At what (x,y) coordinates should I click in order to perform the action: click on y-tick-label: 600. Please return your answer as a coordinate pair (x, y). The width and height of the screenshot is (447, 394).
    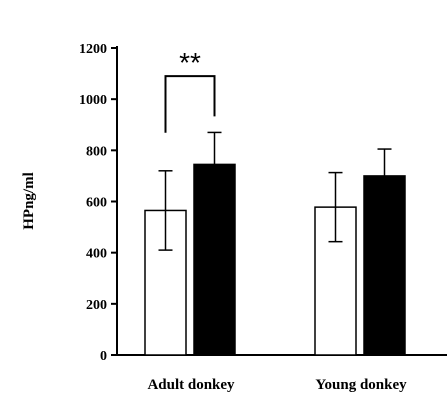
    Looking at the image, I should click on (96, 203).